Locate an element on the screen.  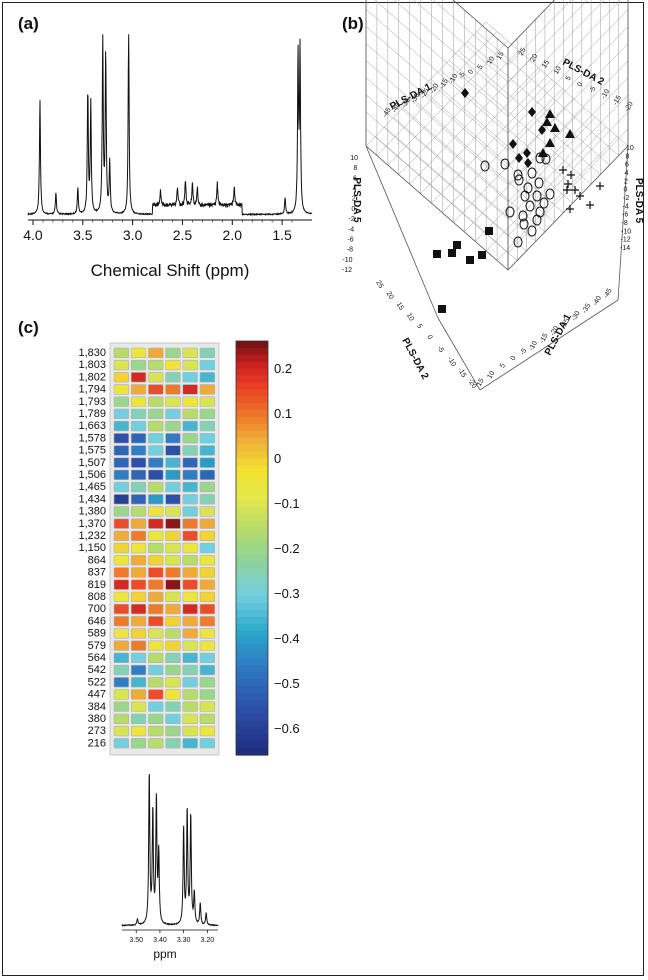
tick-label-pls1-back: -40 is located at coordinates (396, 108).